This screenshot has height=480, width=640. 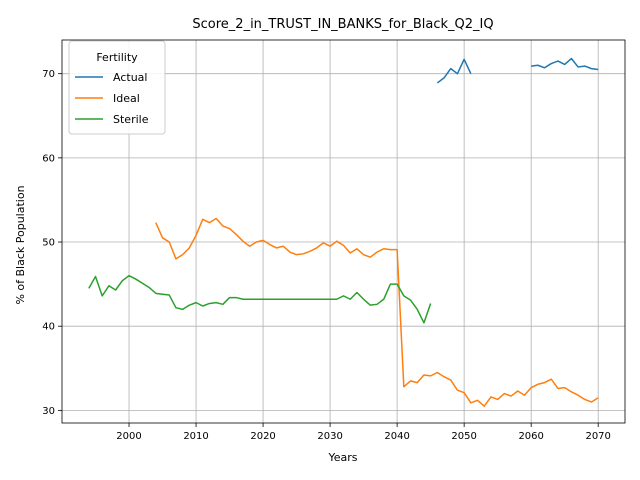 What do you see at coordinates (262, 436) in the screenshot?
I see `x-tick-label: 2020` at bounding box center [262, 436].